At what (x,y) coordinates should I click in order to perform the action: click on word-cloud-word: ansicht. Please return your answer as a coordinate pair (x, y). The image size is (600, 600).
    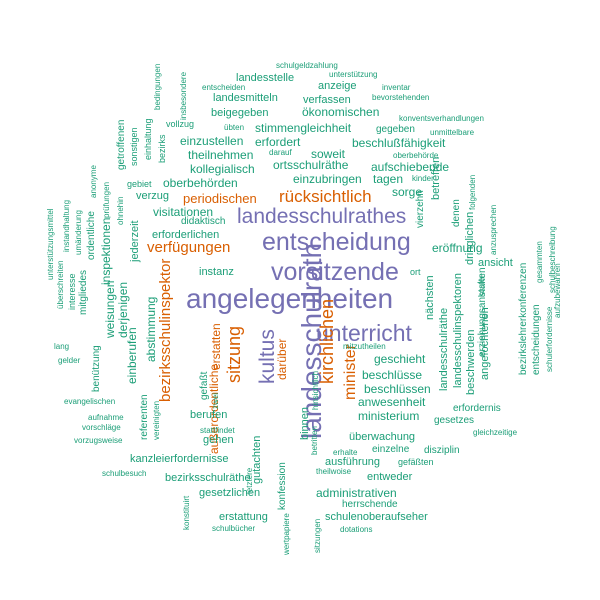
    Looking at the image, I should click on (495, 263).